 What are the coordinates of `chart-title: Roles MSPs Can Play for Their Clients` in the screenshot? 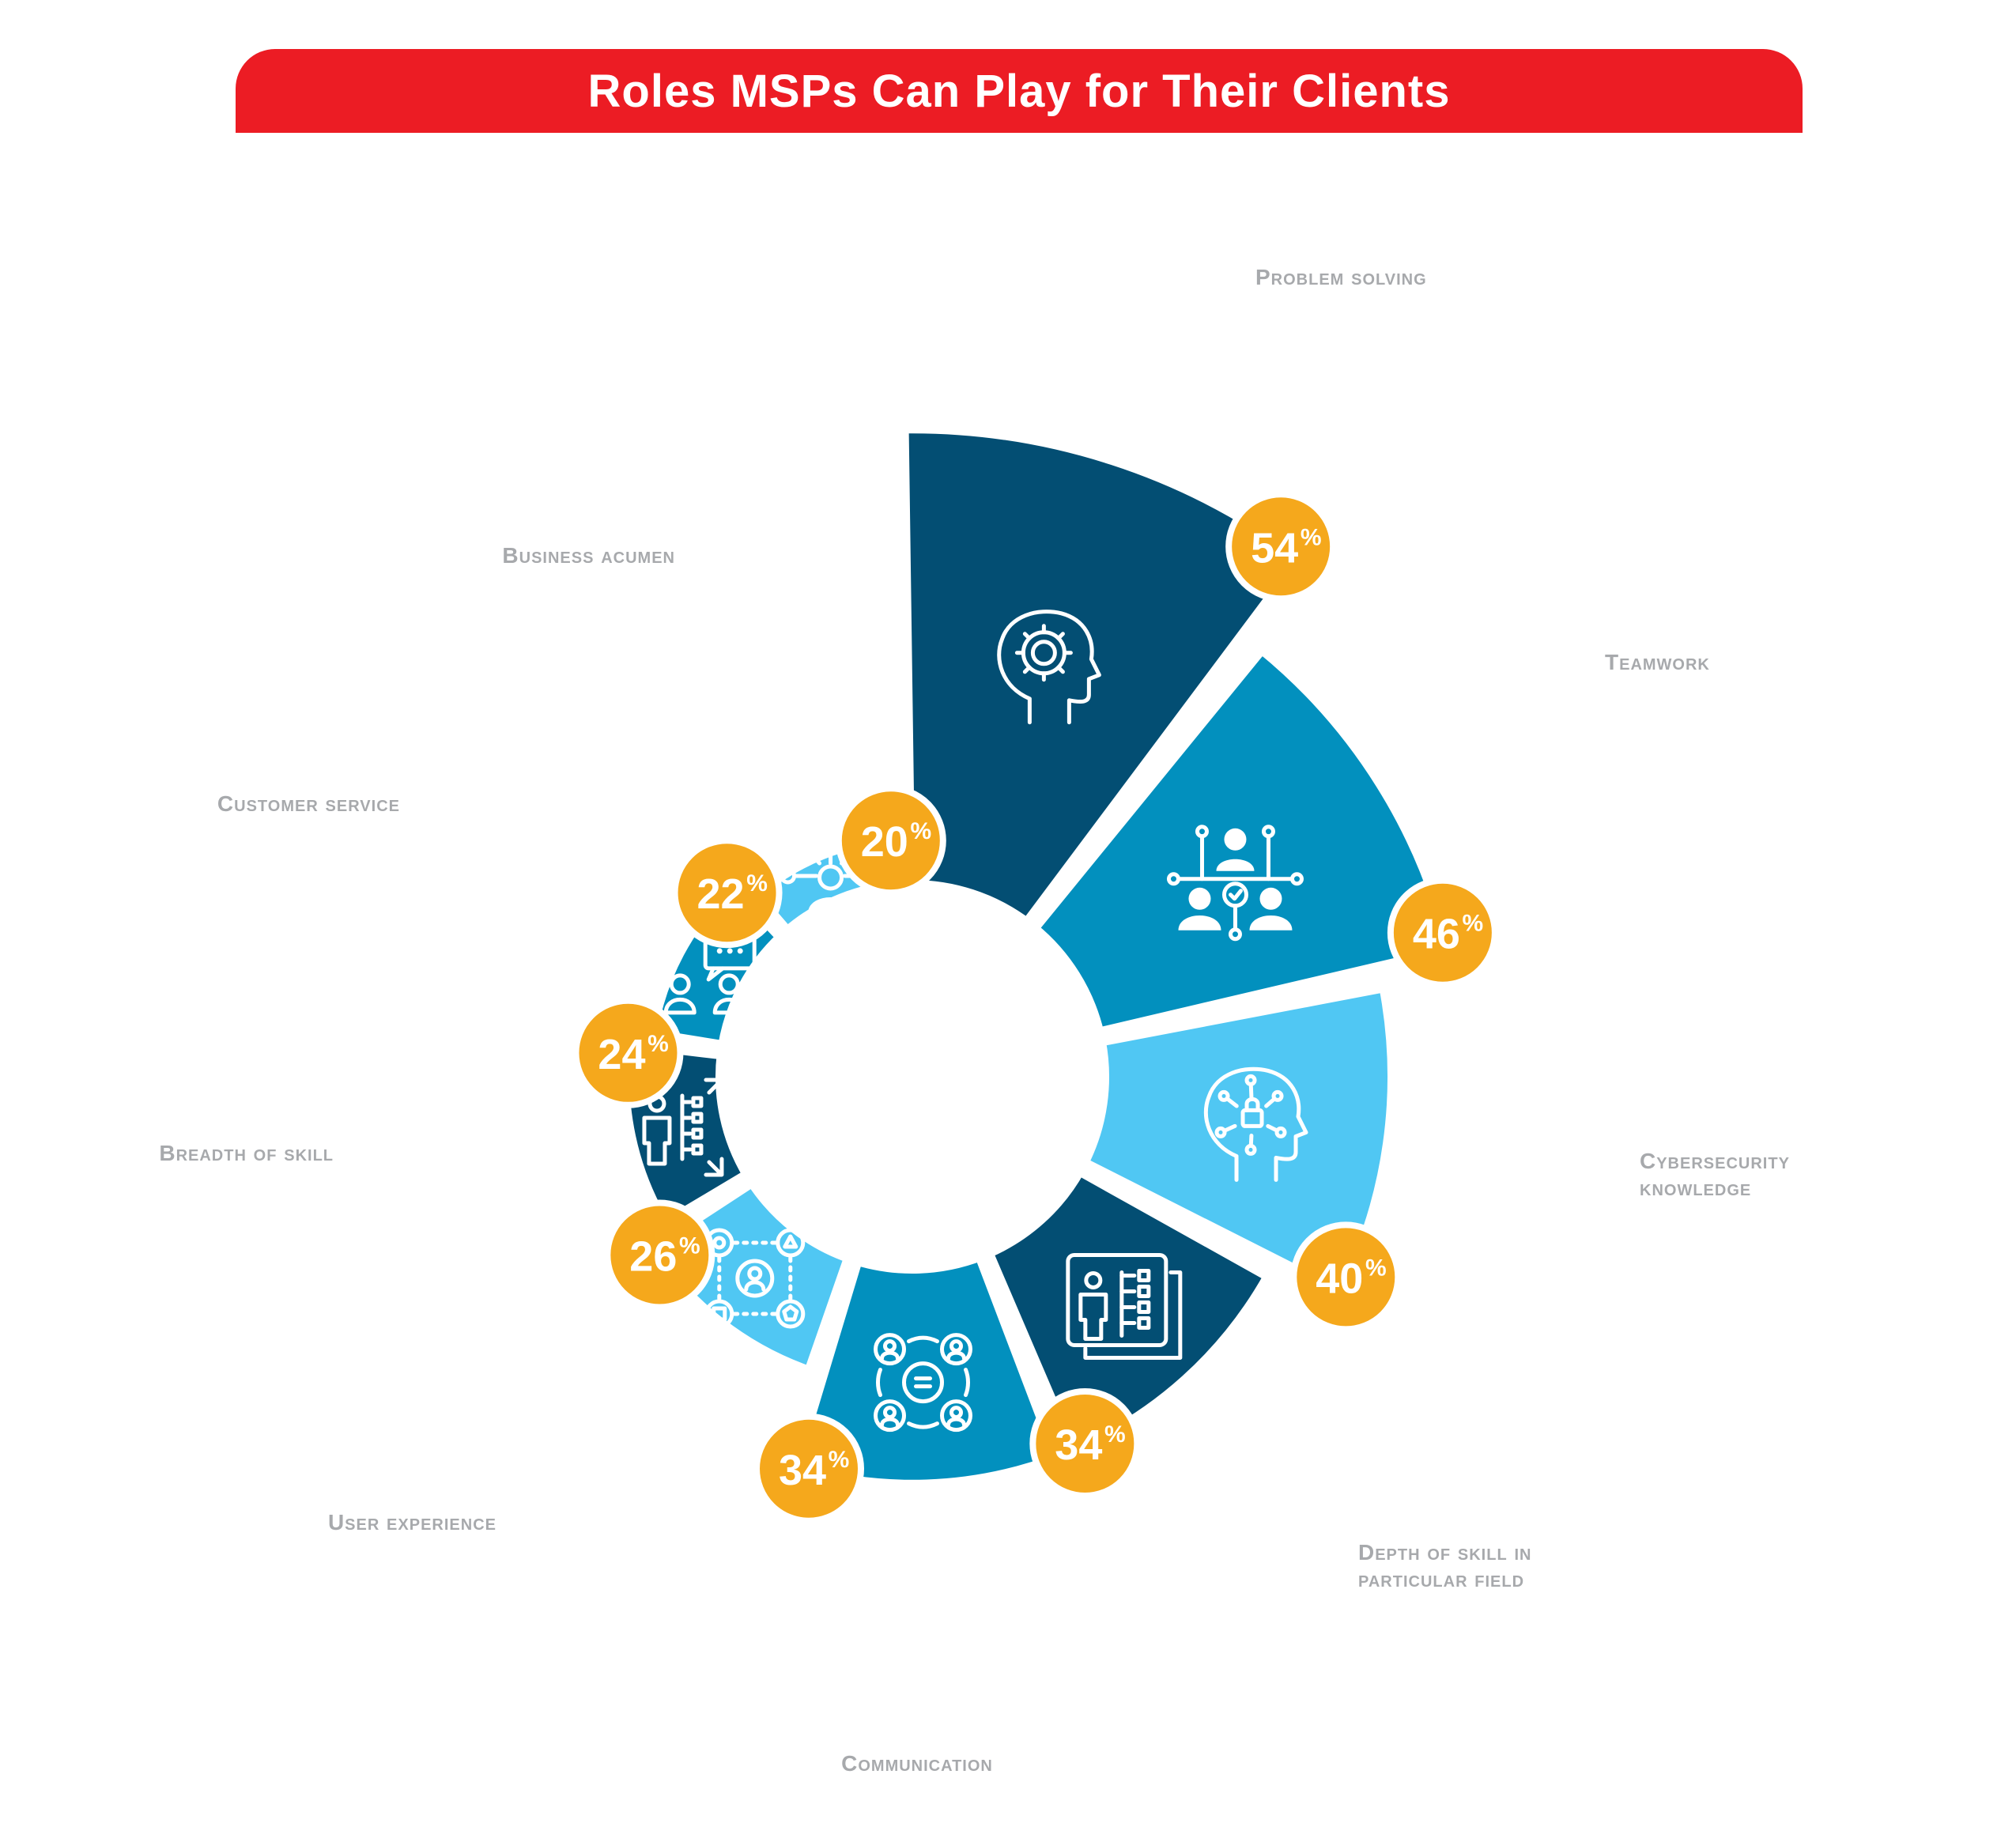 It's located at (1019, 91).